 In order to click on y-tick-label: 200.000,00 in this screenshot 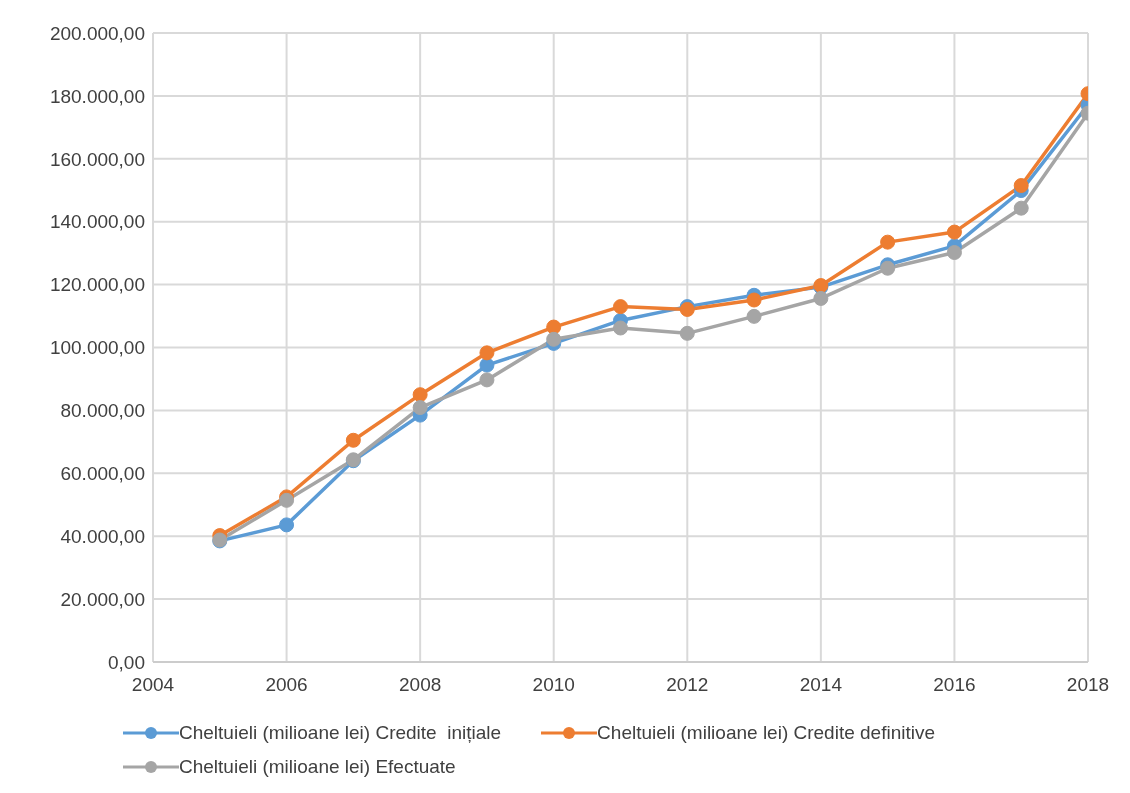, I will do `click(97, 33)`.